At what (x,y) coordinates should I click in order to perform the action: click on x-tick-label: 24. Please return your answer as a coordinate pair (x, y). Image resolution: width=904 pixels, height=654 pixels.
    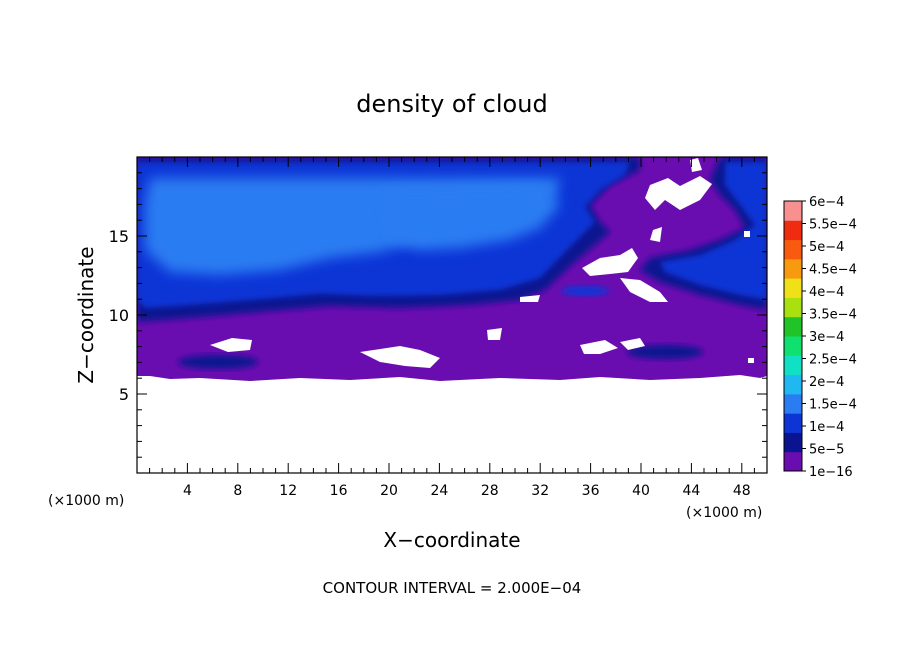
    Looking at the image, I should click on (439, 491).